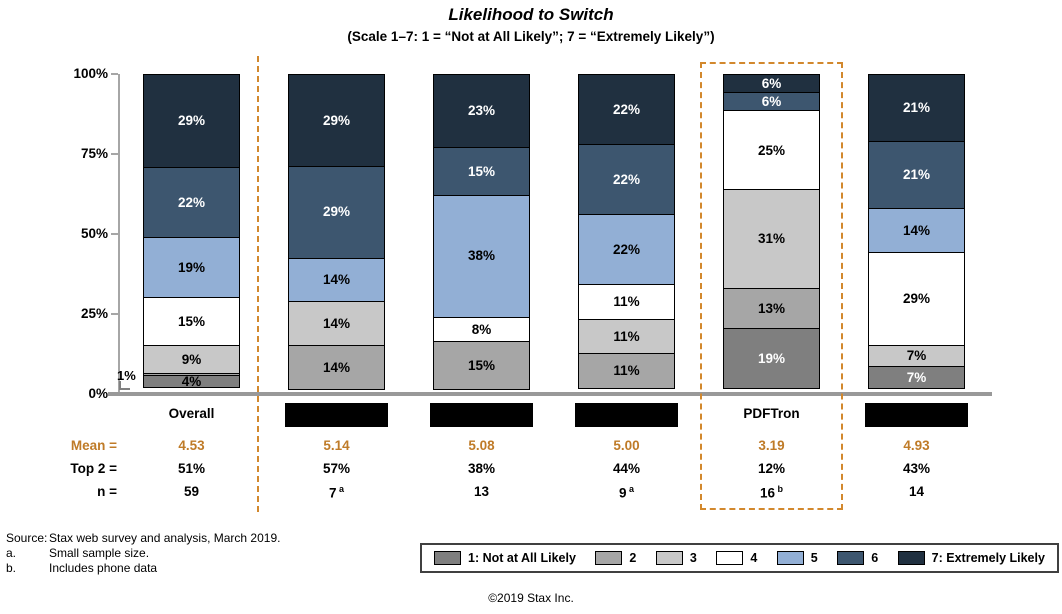 The image size is (1062, 614). I want to click on stat-value-mean: 5.14, so click(336, 445).